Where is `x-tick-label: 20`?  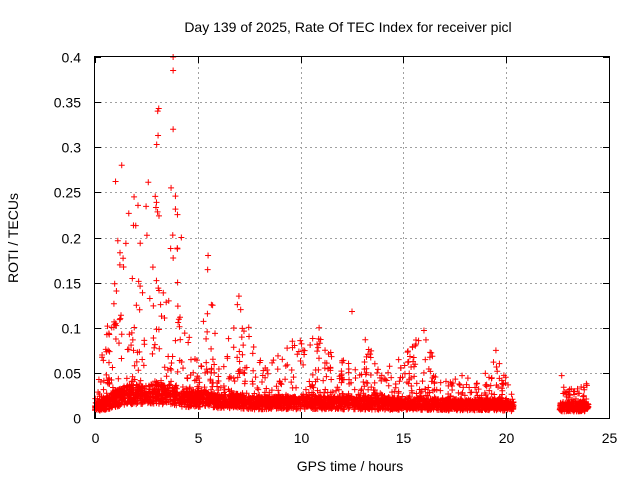
x-tick-label: 20 is located at coordinates (507, 438).